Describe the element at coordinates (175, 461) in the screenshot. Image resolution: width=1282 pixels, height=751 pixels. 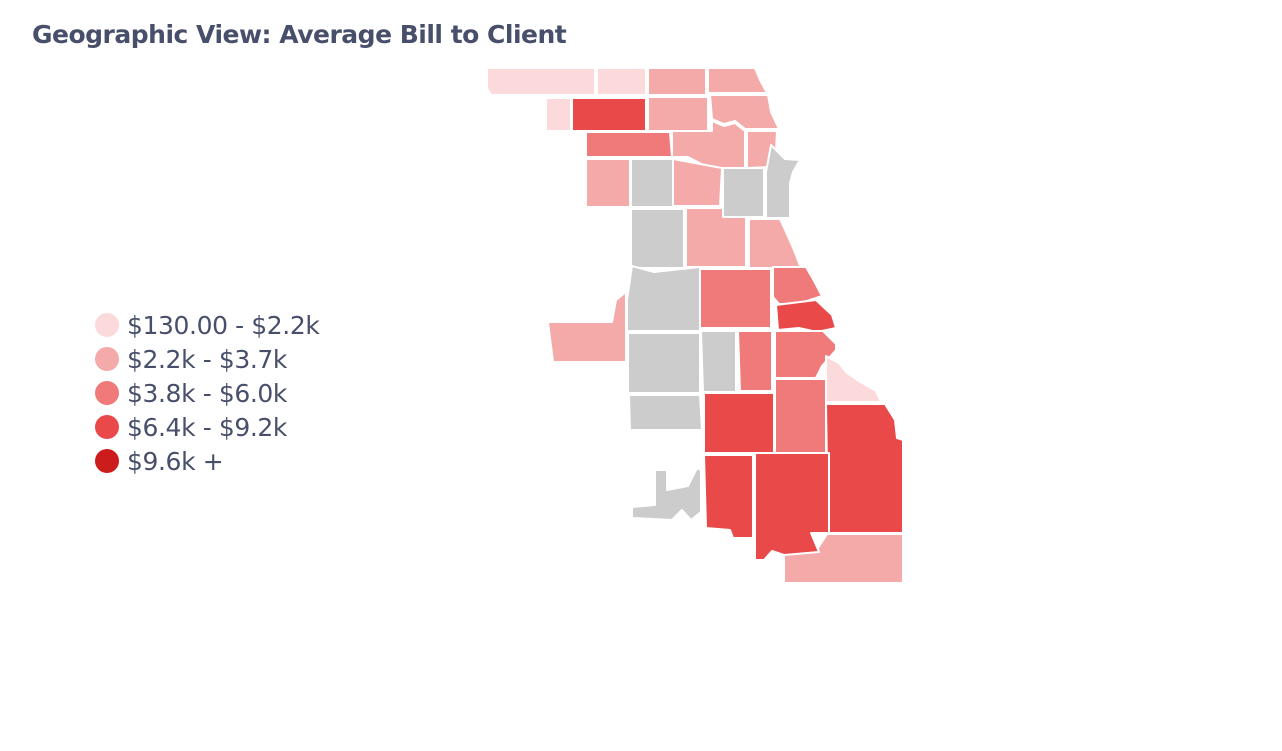
I see `legend-label: $9.6k +` at that location.